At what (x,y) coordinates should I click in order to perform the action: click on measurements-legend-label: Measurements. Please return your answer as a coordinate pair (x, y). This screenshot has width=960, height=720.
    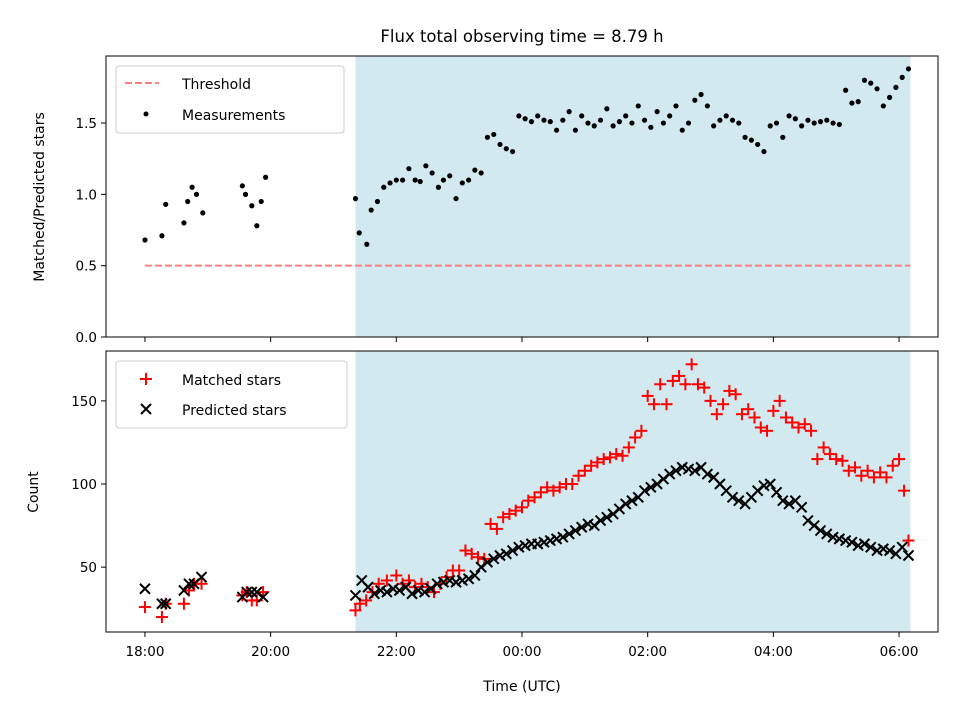
    Looking at the image, I should click on (233, 116).